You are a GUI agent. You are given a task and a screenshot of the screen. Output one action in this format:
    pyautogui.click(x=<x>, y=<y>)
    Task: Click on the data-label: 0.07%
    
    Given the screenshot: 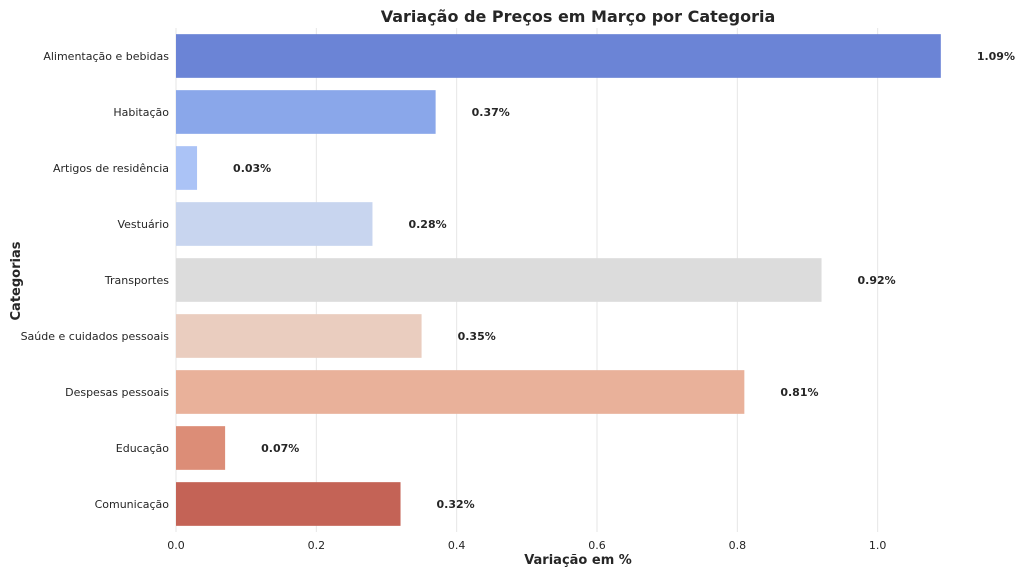 What is the action you would take?
    pyautogui.click(x=280, y=448)
    